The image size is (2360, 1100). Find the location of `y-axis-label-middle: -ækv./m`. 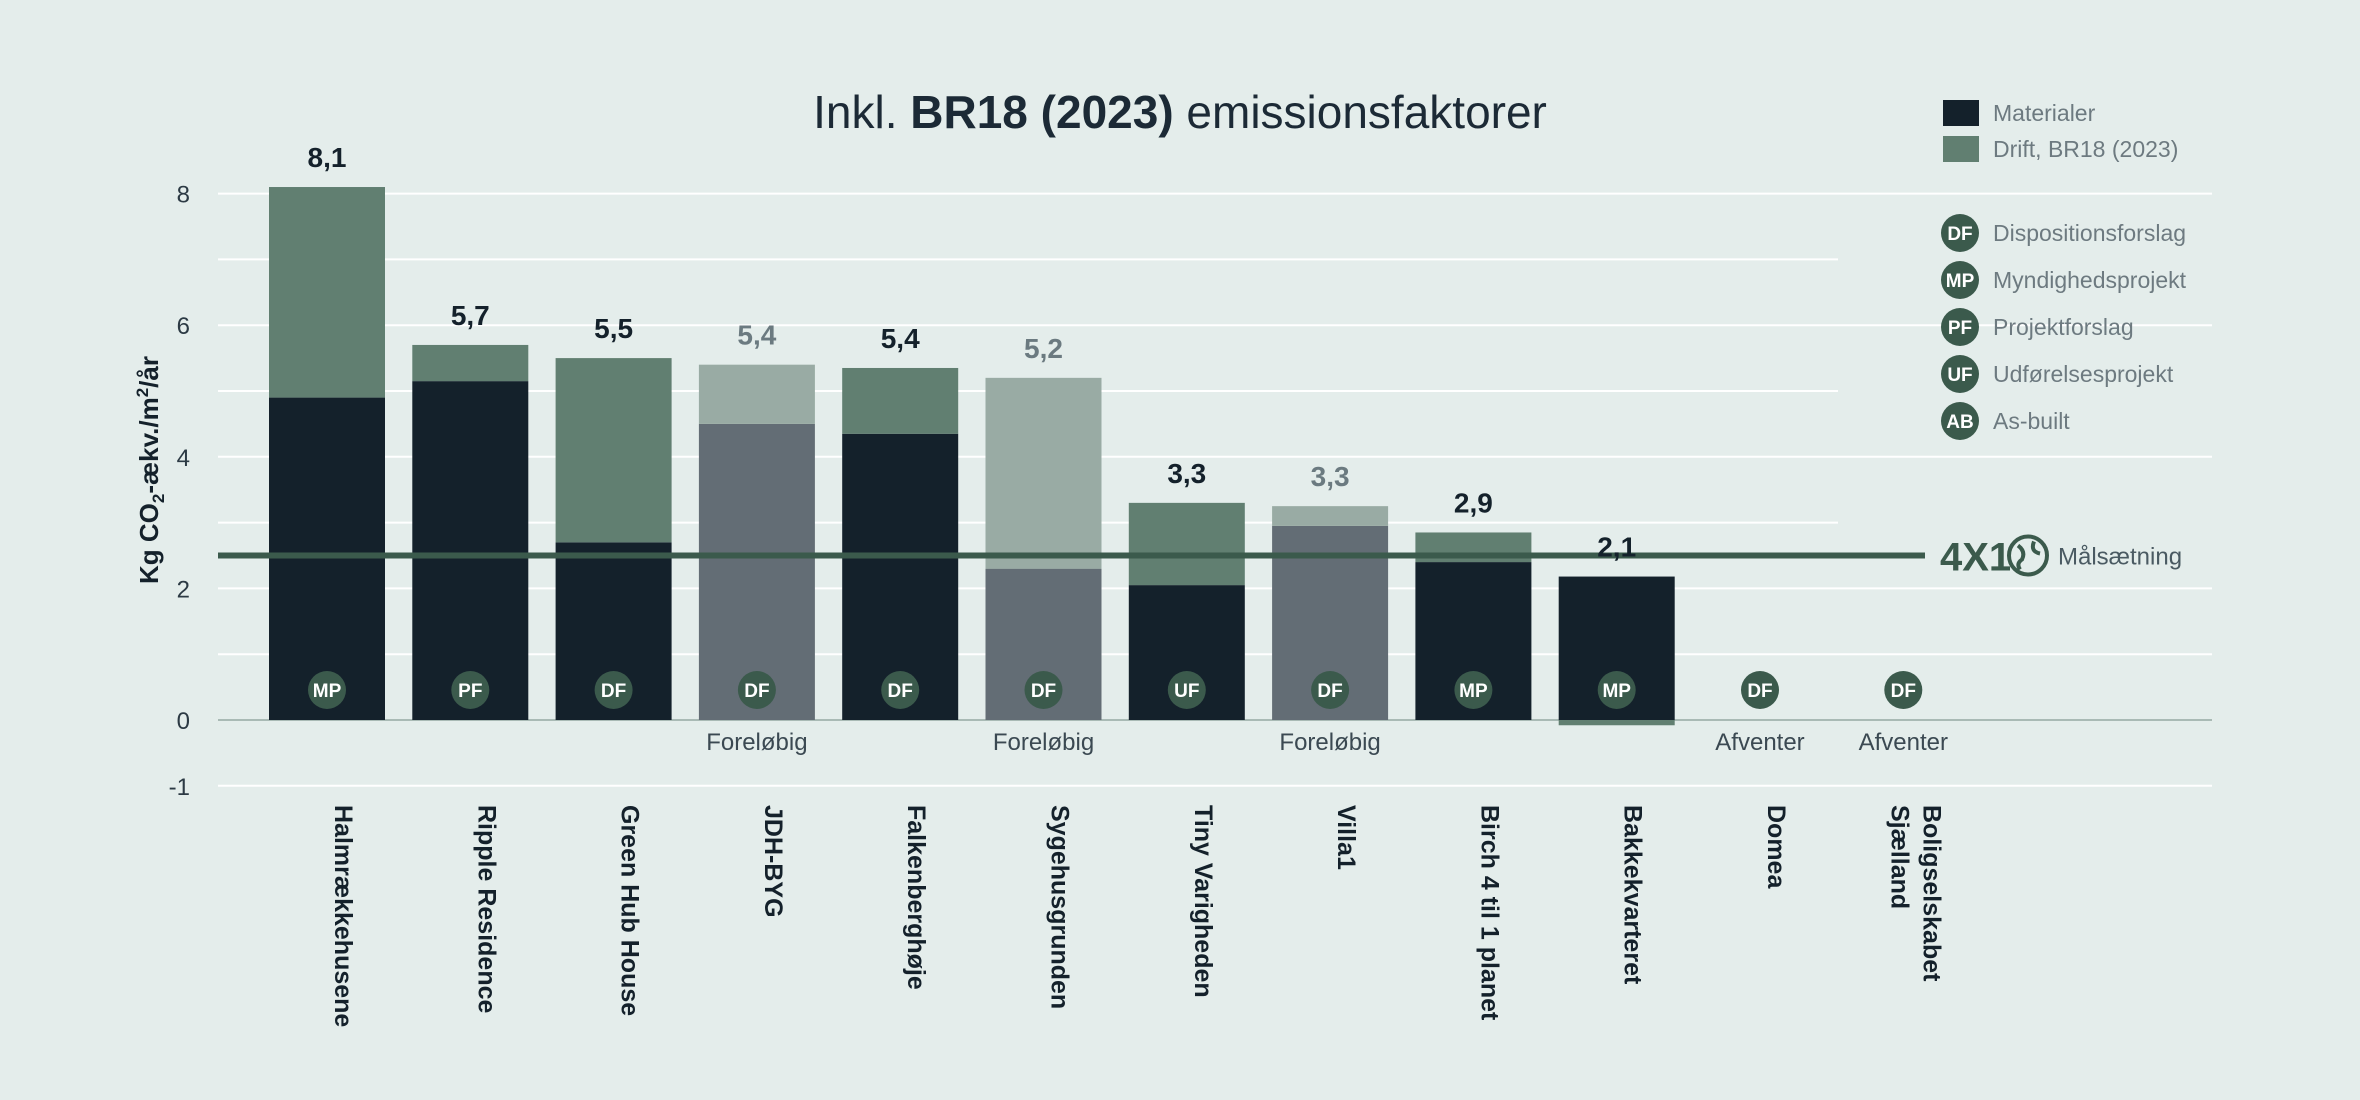

y-axis-label-middle: -ækv./m is located at coordinates (149, 445).